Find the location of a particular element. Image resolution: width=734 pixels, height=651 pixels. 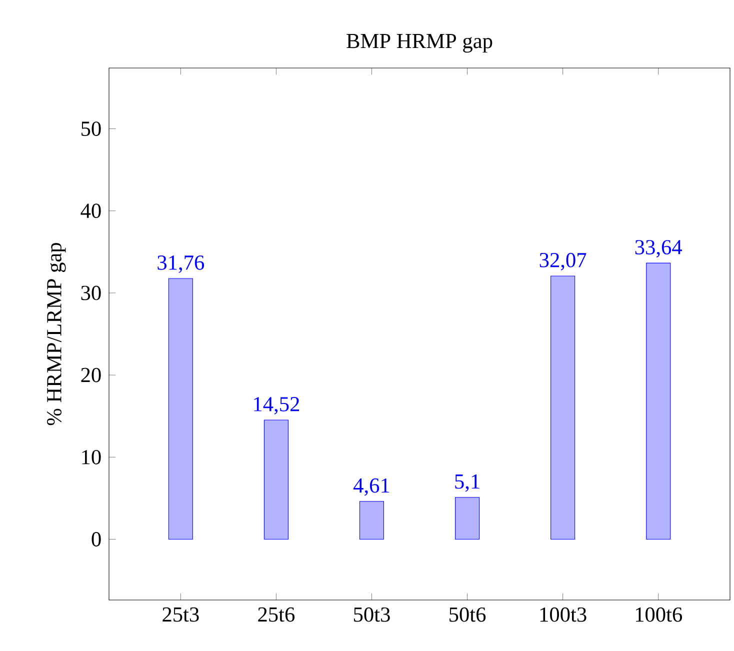

x-tick-label: 100t3 is located at coordinates (563, 614).